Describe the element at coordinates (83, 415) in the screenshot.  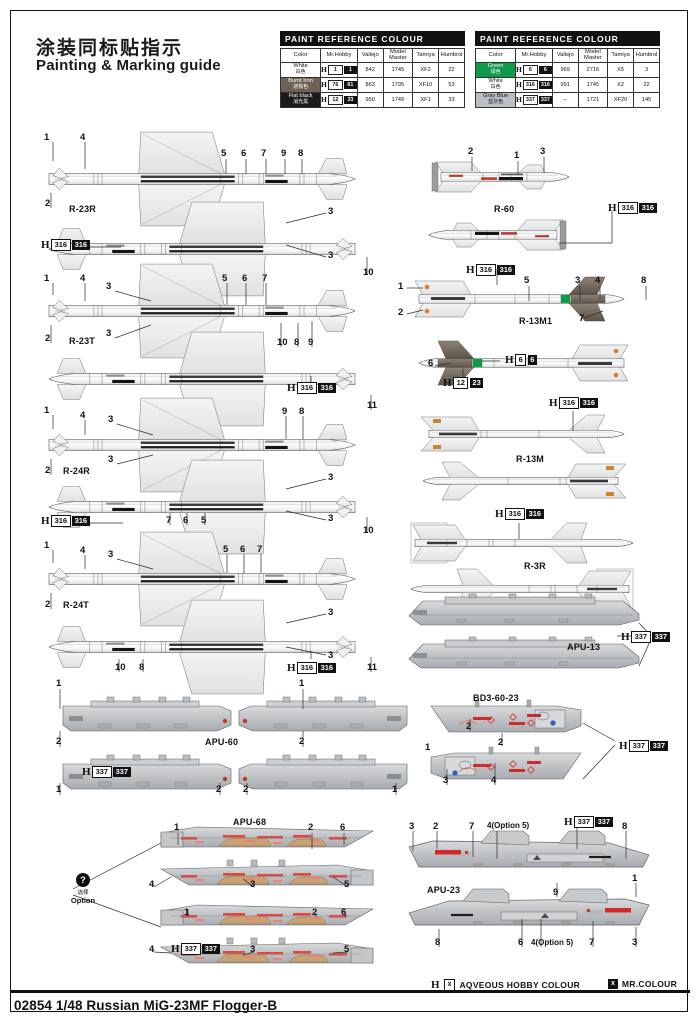
I see `part-number-callout: 4` at that location.